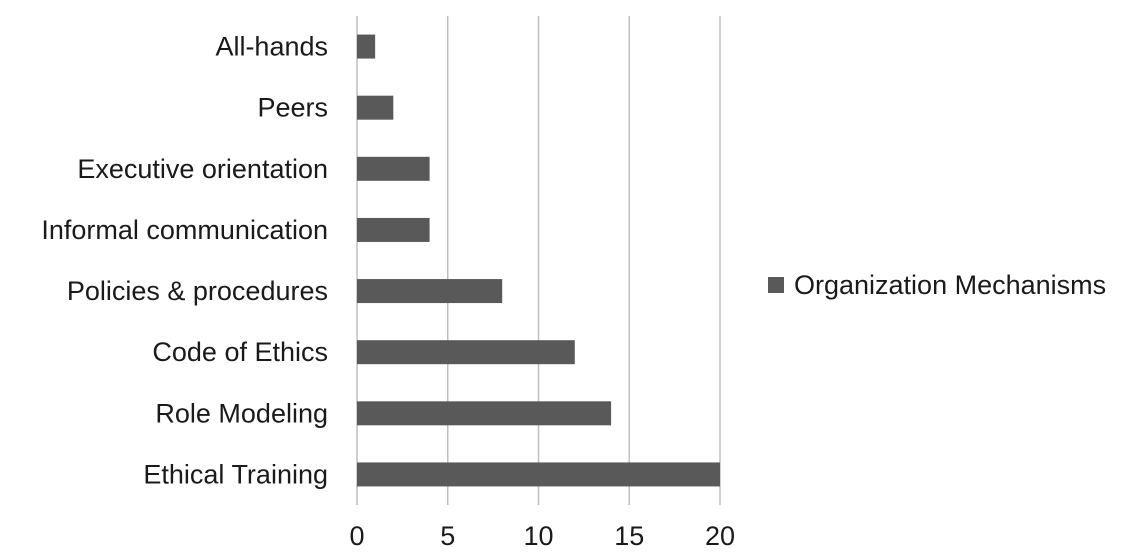 This screenshot has width=1131, height=557. I want to click on x-tick-label: 15, so click(629, 536).